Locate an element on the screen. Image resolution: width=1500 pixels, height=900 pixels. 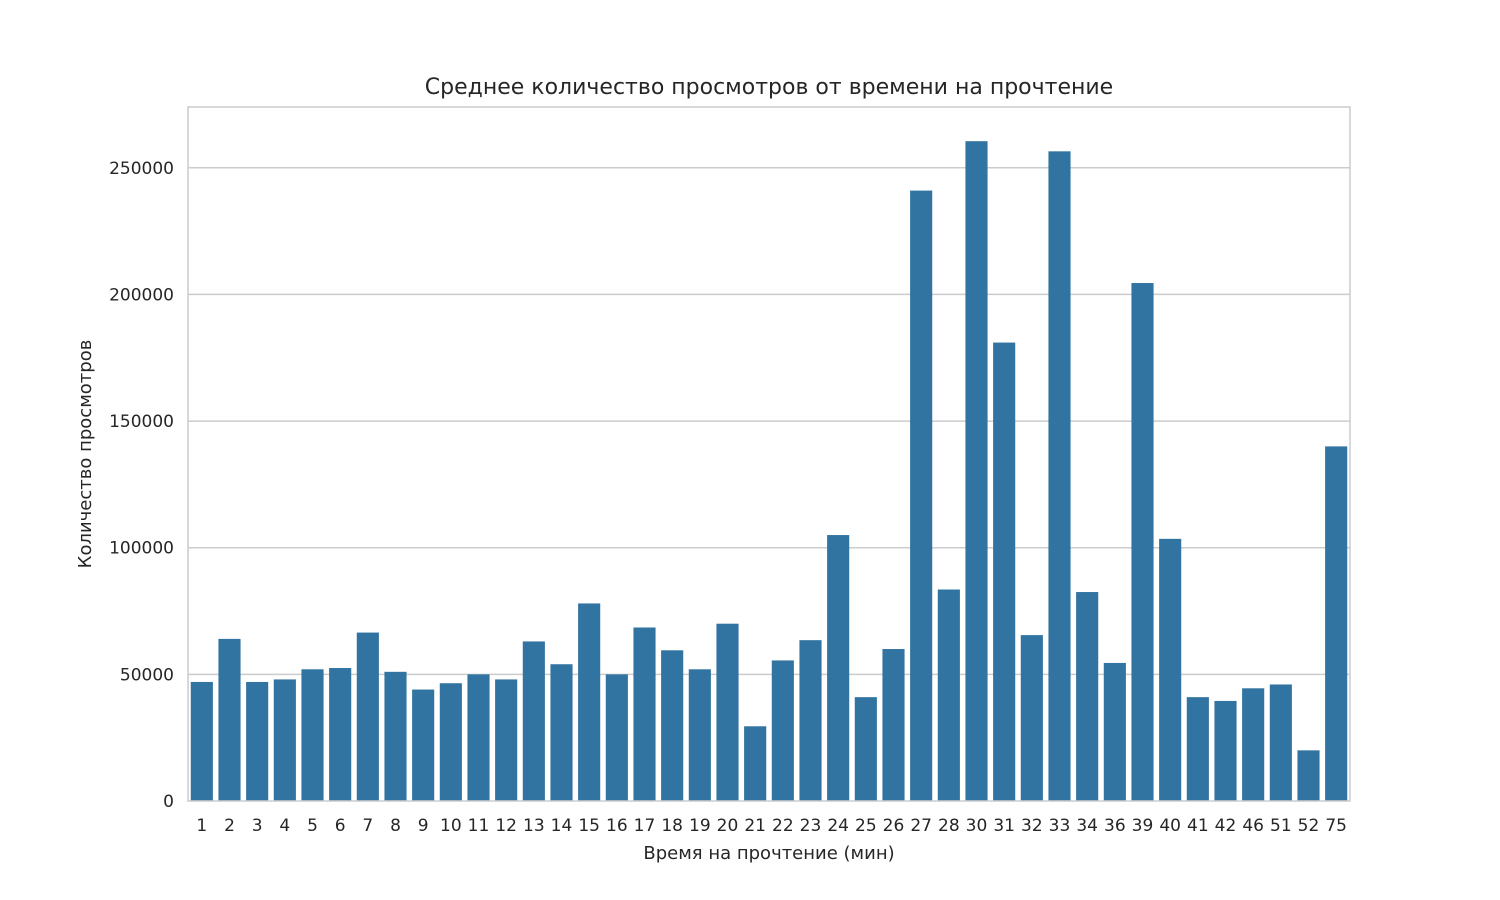
x-tick-label: 9 is located at coordinates (423, 826).